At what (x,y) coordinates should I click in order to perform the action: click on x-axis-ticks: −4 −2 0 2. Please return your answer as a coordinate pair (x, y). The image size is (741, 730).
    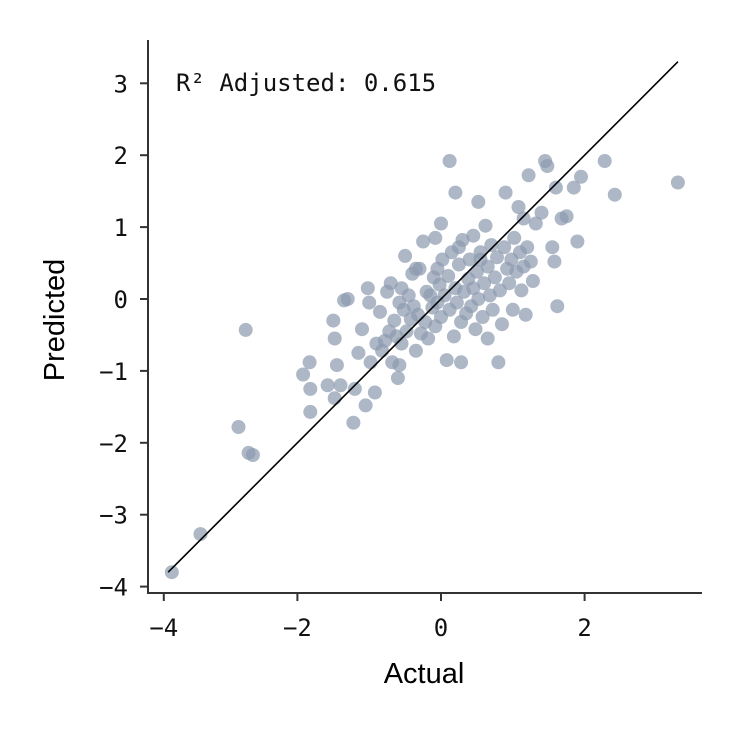
    Looking at the image, I should click on (370, 617).